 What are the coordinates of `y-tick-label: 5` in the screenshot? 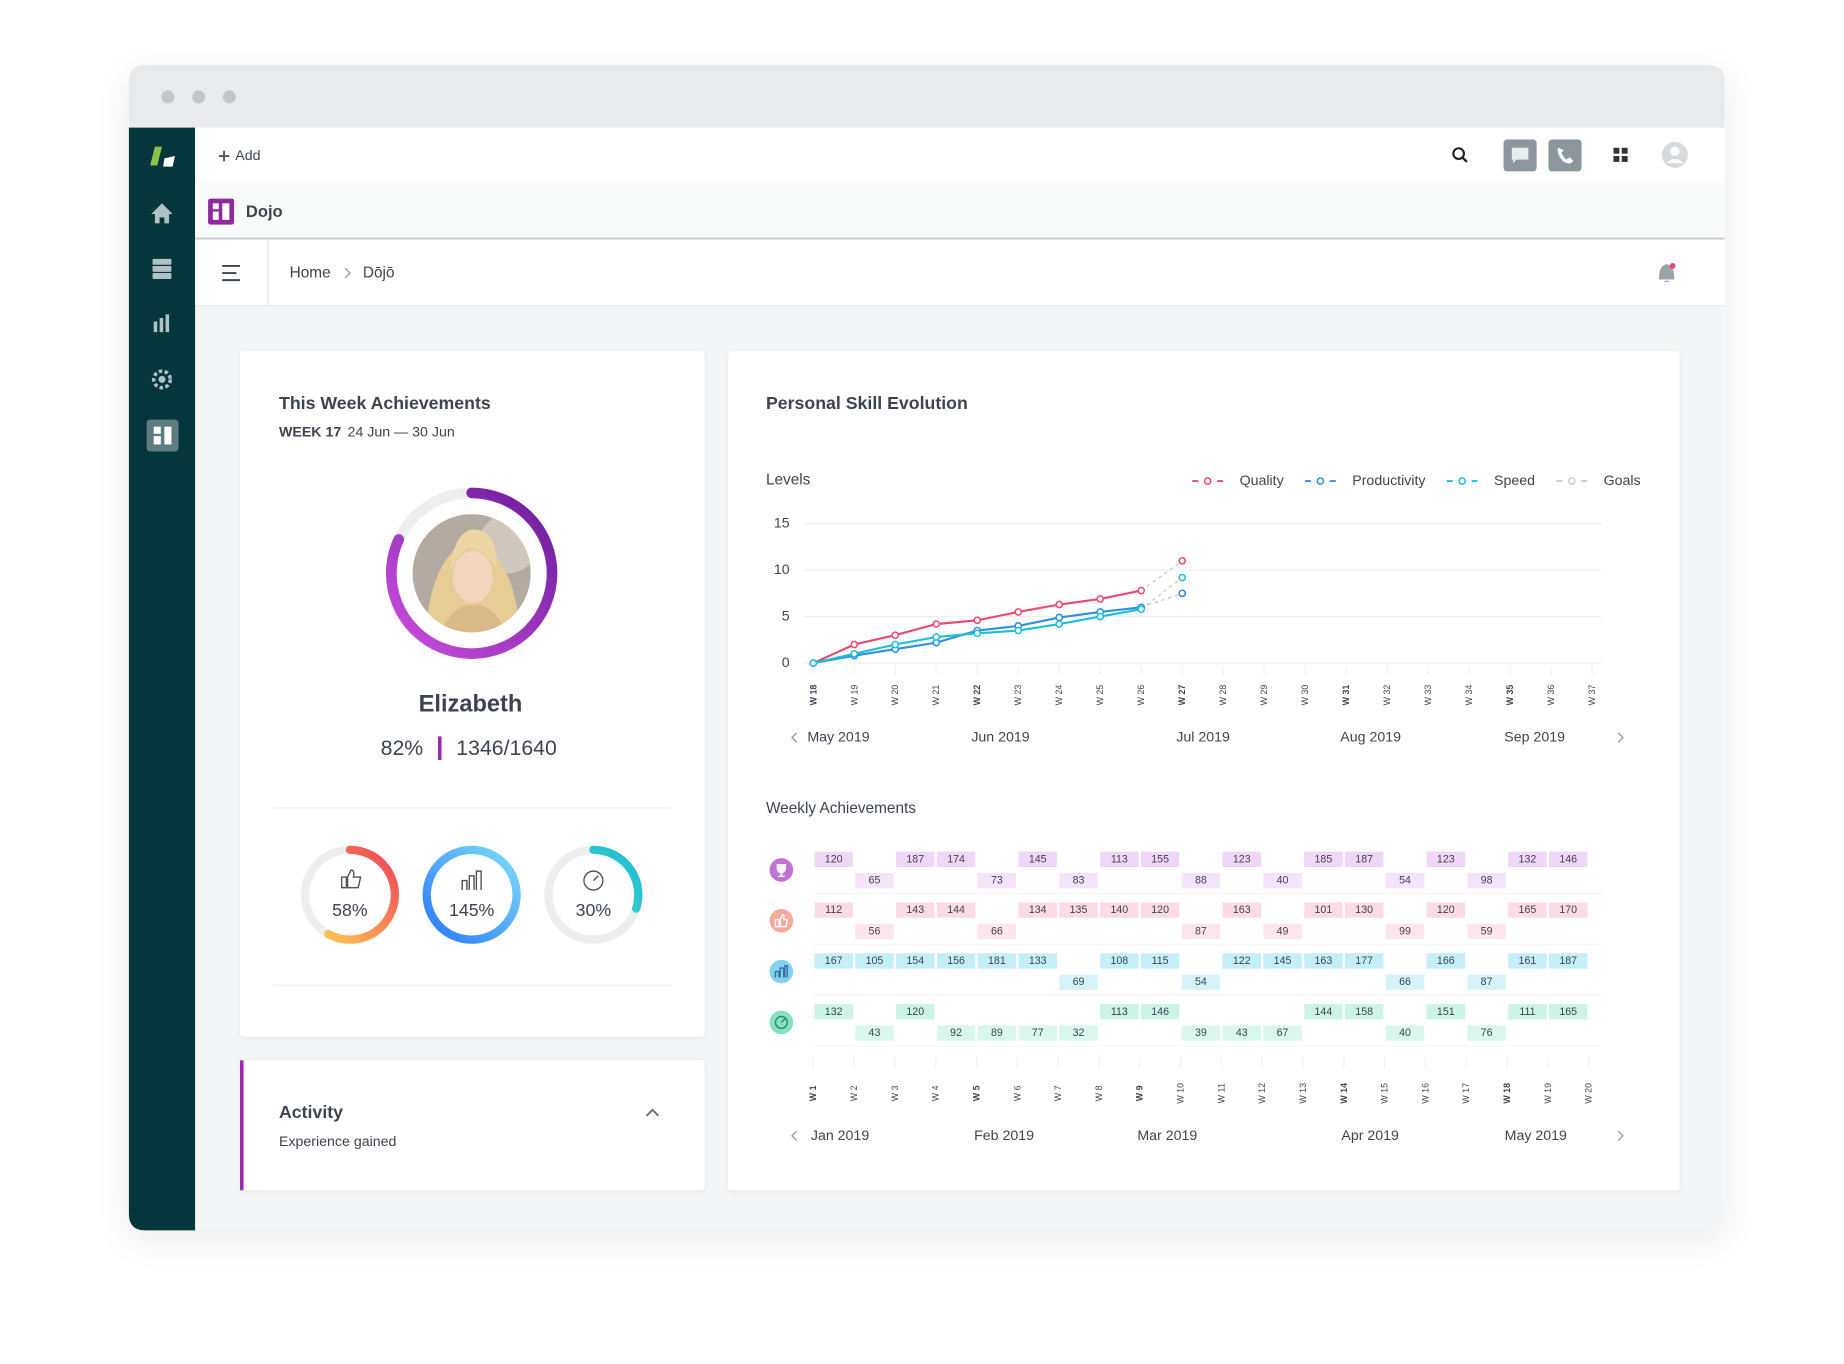 It's located at (786, 617).